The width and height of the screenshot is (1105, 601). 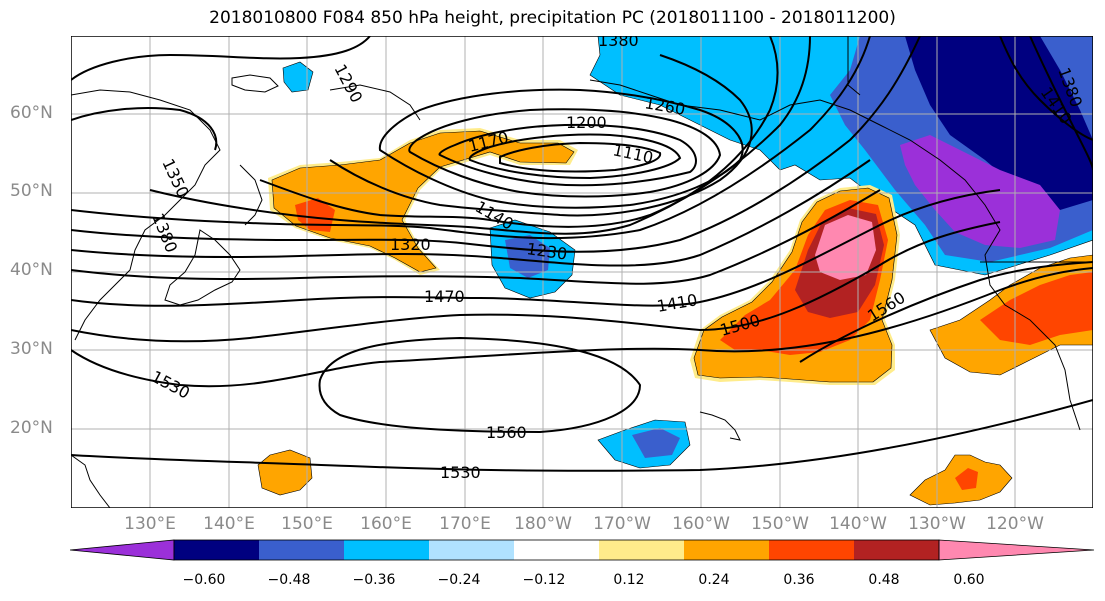 I want to click on contour-label: 1560, so click(x=506, y=432).